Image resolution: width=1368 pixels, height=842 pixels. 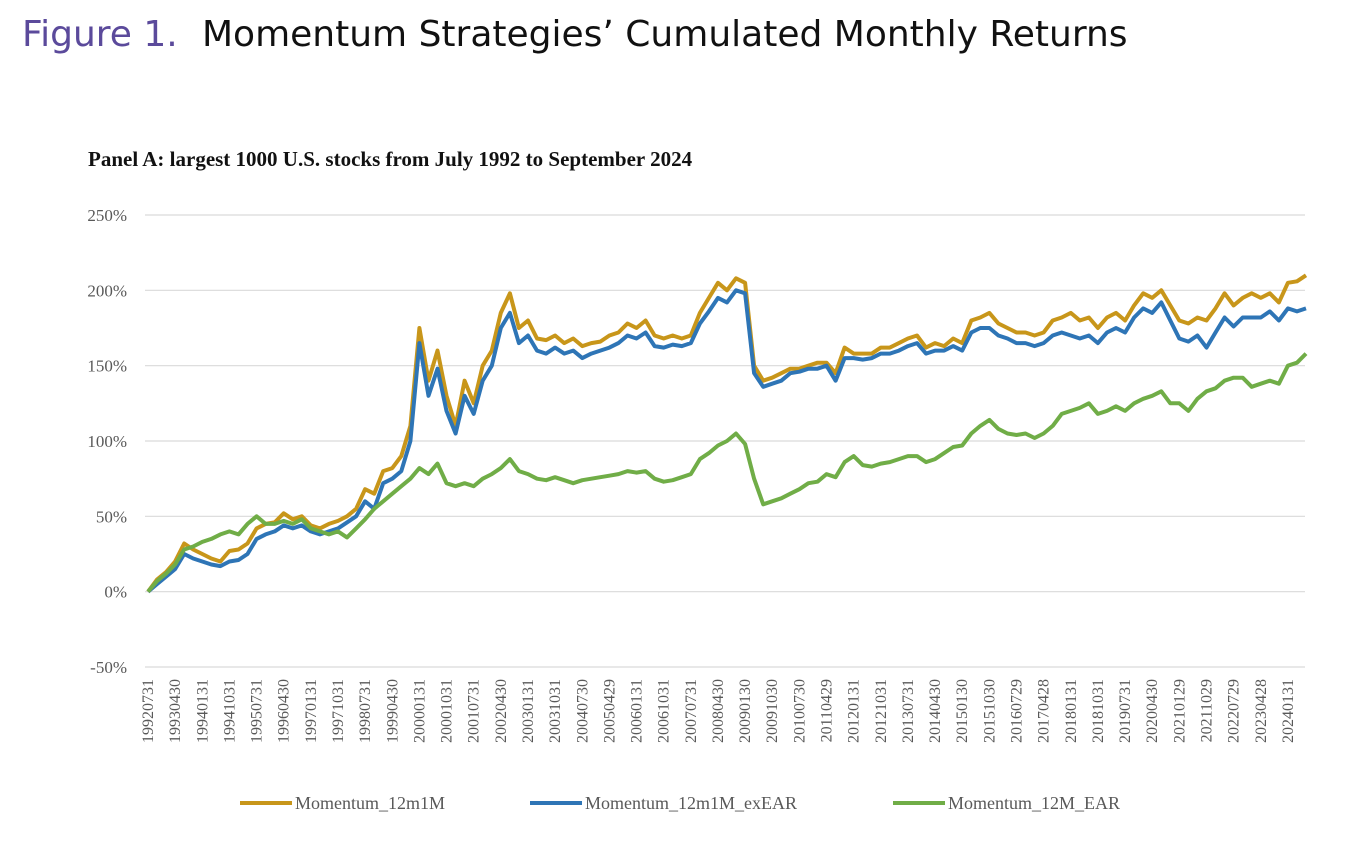 I want to click on x-tick-label: 19941031, so click(x=229, y=711).